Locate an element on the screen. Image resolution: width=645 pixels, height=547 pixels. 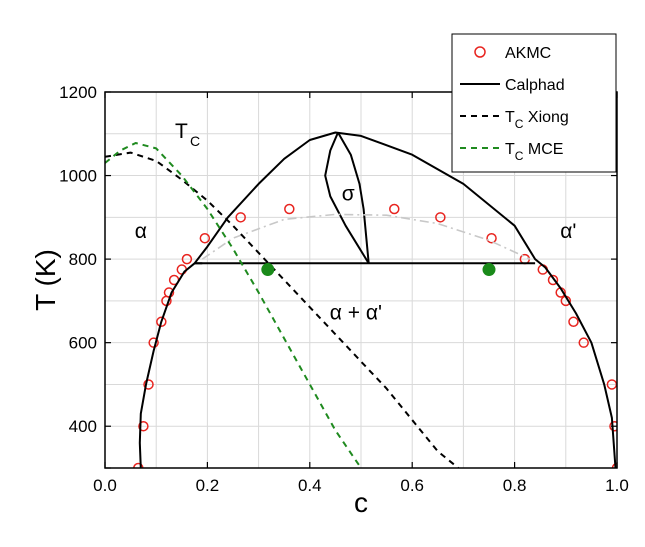
x-tick-label: 0.0 is located at coordinates (105, 485).